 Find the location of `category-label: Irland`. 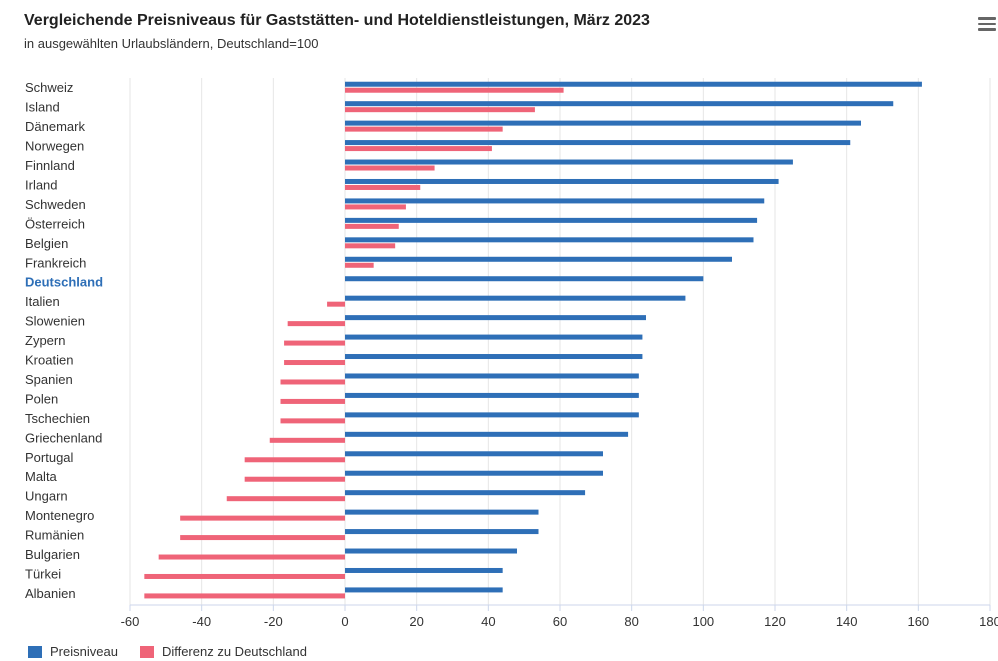

category-label: Irland is located at coordinates (41, 184).